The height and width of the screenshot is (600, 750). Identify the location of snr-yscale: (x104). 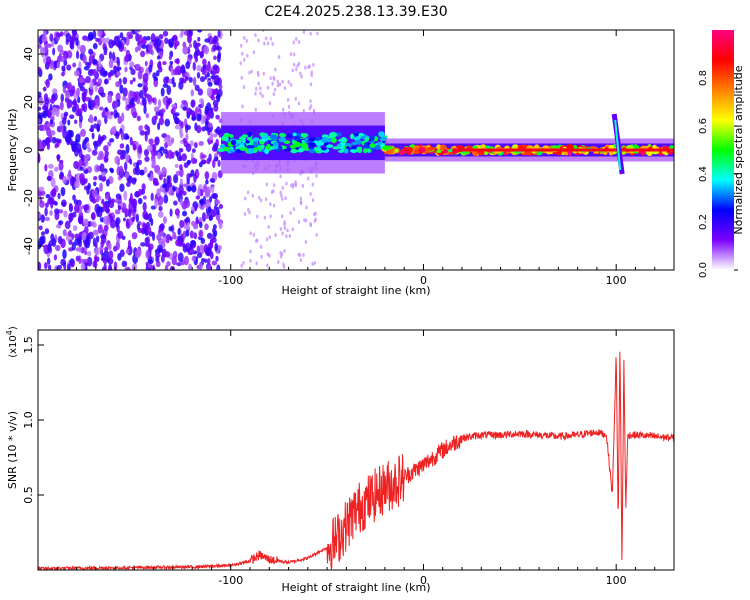
(12, 342).